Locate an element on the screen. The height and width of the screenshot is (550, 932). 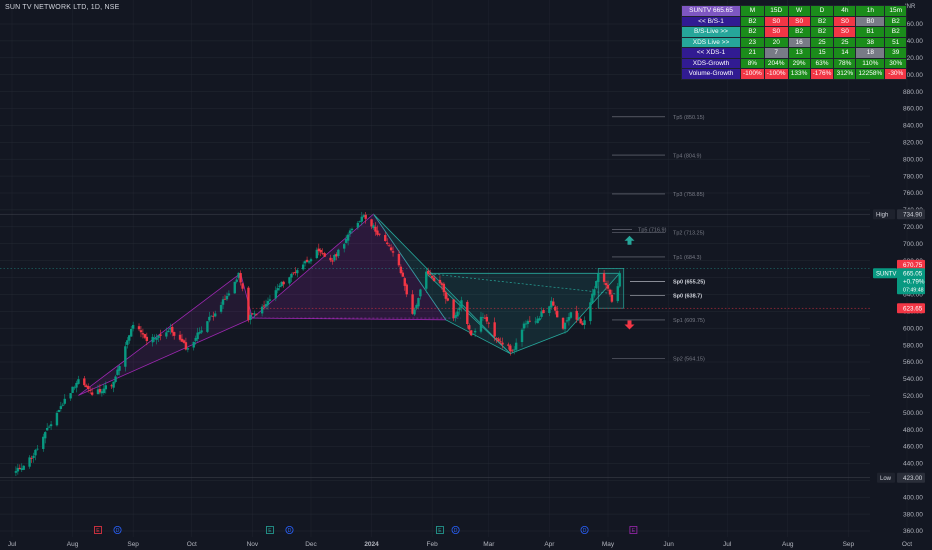
y-tick-label: 480.00 is located at coordinates (913, 430).